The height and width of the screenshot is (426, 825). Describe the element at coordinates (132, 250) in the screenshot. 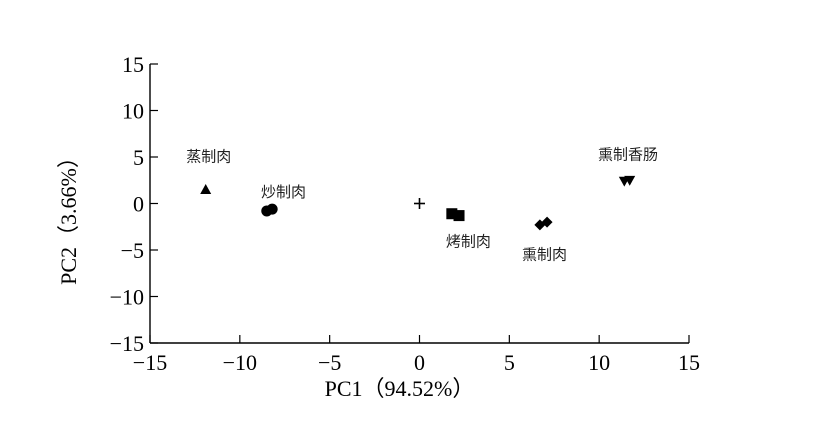

I see `y-tick-label: −5` at that location.